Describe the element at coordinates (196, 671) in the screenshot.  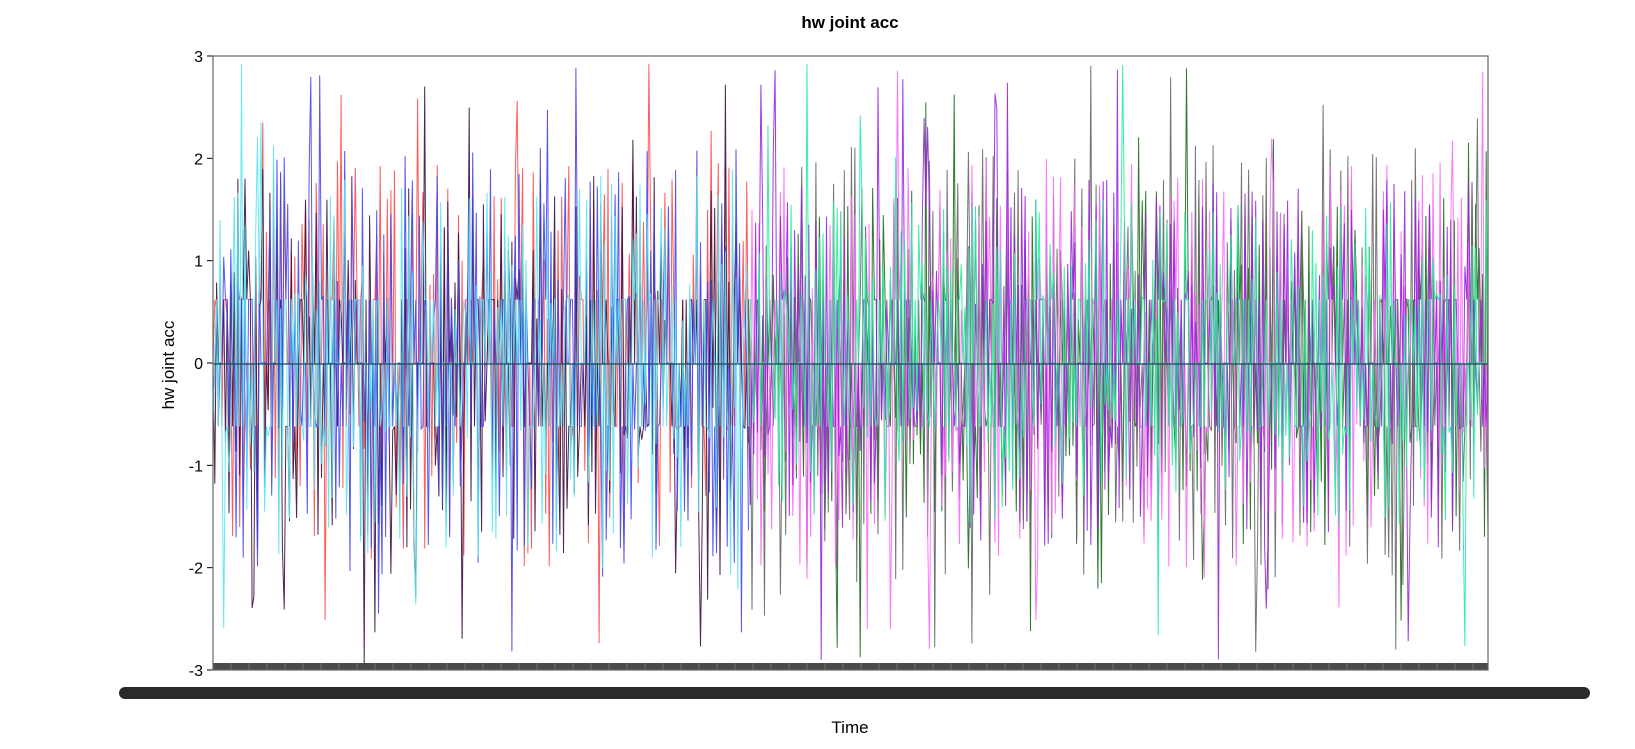
I see `y-tick-label: -3` at that location.